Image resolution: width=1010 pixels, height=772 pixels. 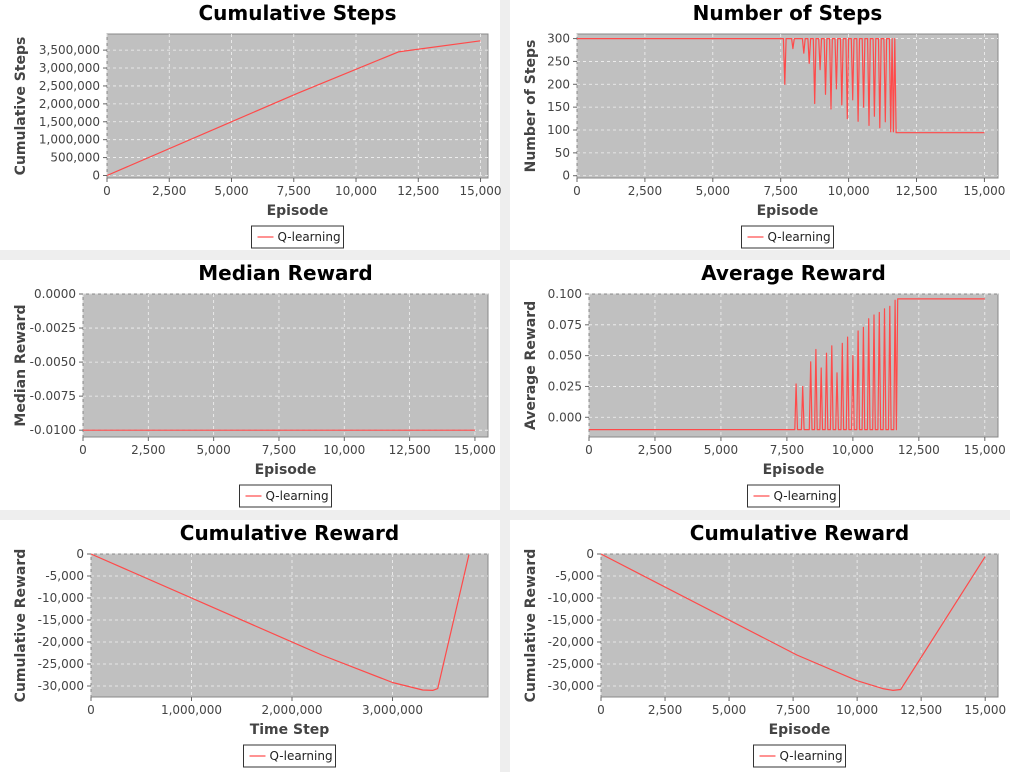 I want to click on y-axis-label: Median Reward, so click(x=21, y=365).